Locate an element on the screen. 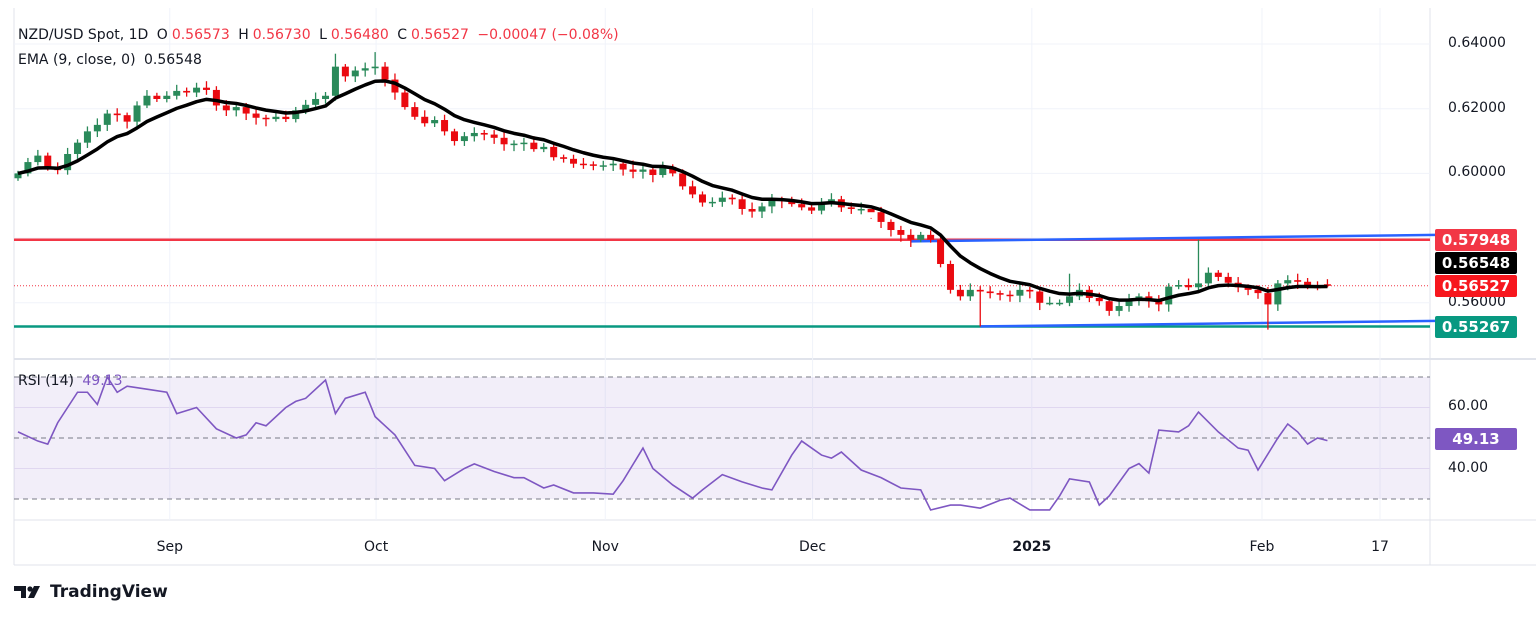 The height and width of the screenshot is (618, 1536). time-tick-label: Feb is located at coordinates (1262, 547).